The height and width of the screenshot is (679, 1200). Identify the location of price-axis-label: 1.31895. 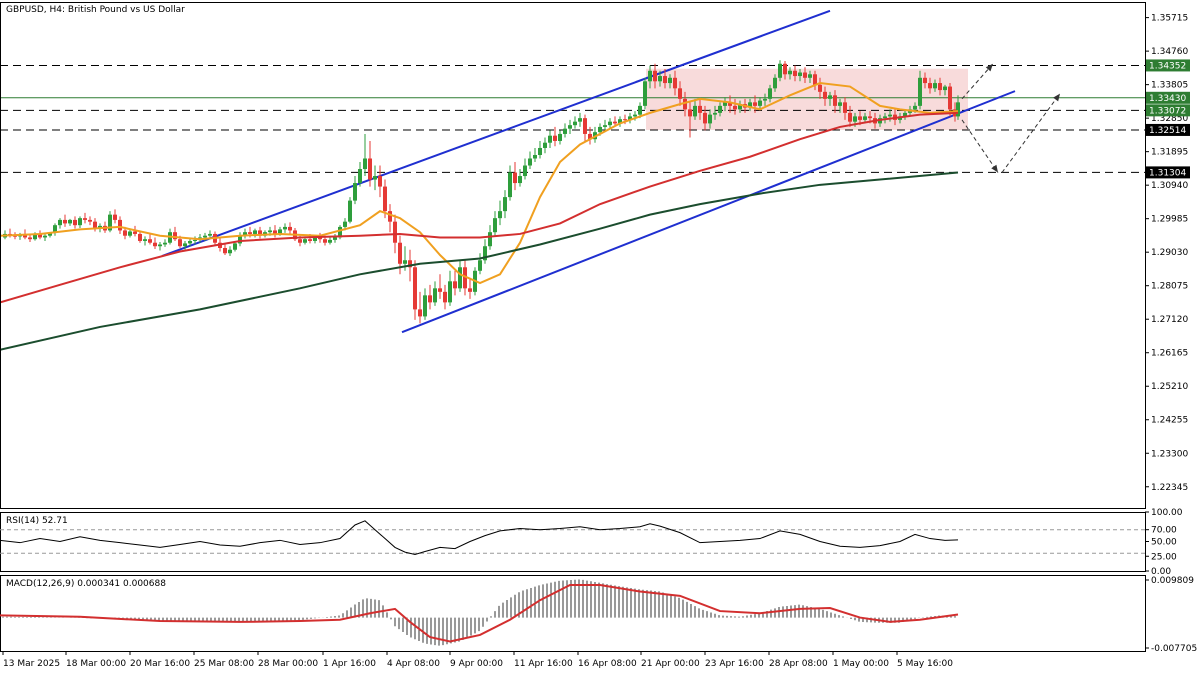
(1169, 153).